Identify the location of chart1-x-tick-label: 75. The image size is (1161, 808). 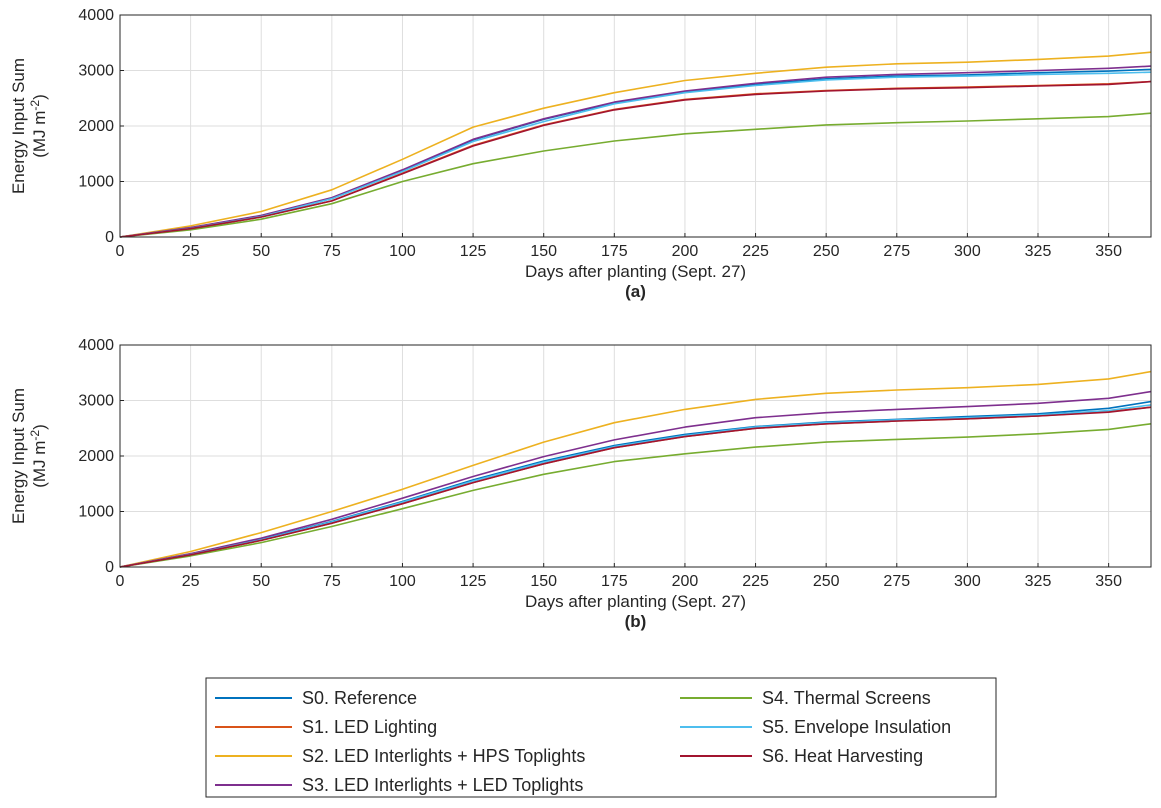
(332, 251).